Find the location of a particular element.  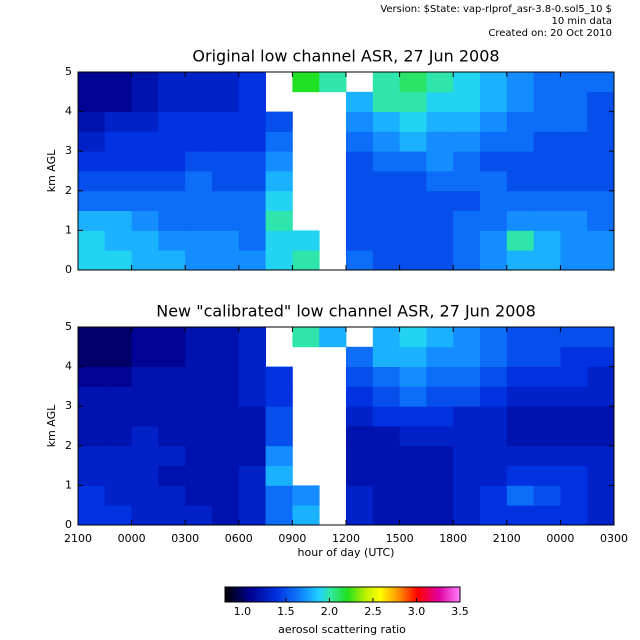

x-tick-label: 2100 is located at coordinates (78, 538).